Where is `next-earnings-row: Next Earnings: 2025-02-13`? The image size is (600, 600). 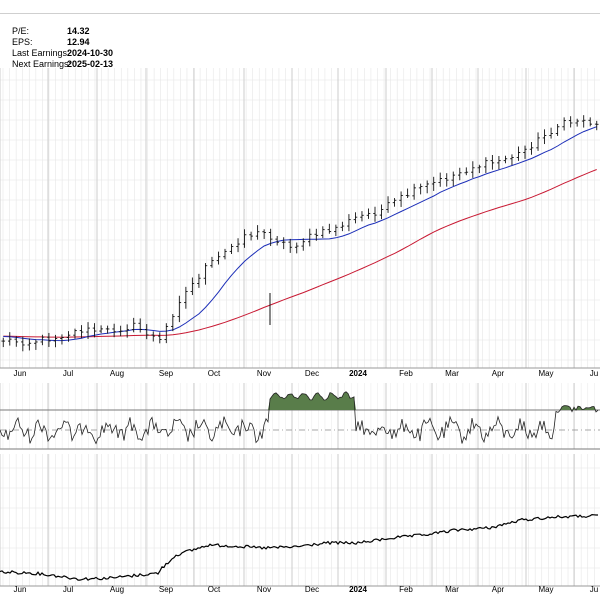
next-earnings-row: Next Earnings: 2025-02-13 is located at coordinates (62, 64).